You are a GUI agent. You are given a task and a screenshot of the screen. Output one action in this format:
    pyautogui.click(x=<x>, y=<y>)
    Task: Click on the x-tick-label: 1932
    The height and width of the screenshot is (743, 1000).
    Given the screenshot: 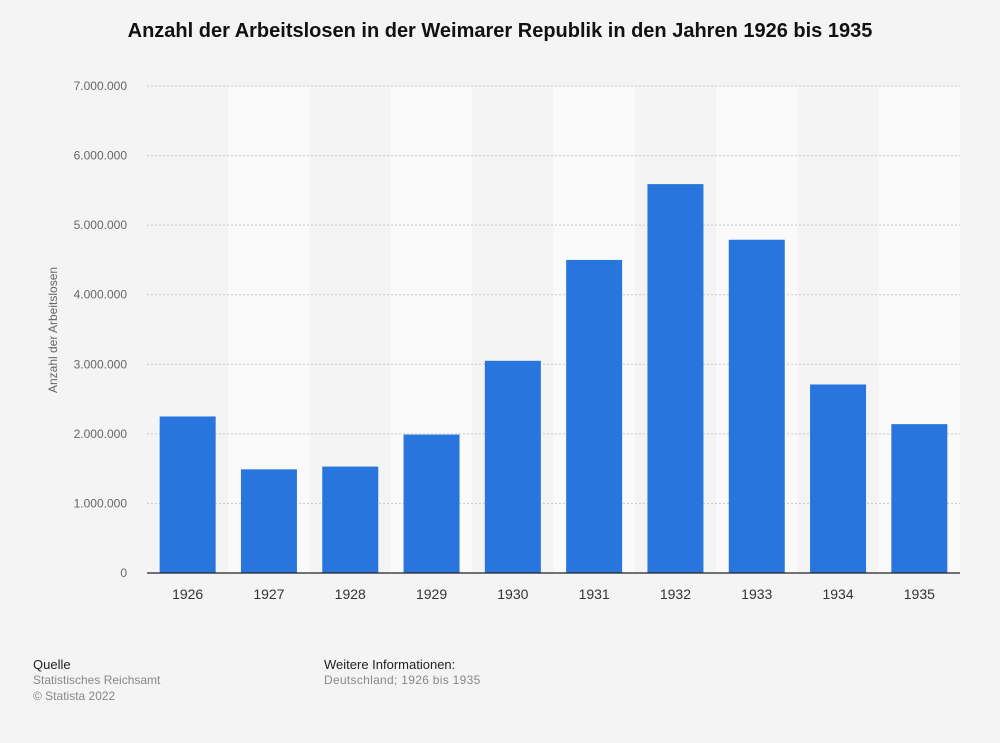 What is the action you would take?
    pyautogui.click(x=675, y=594)
    